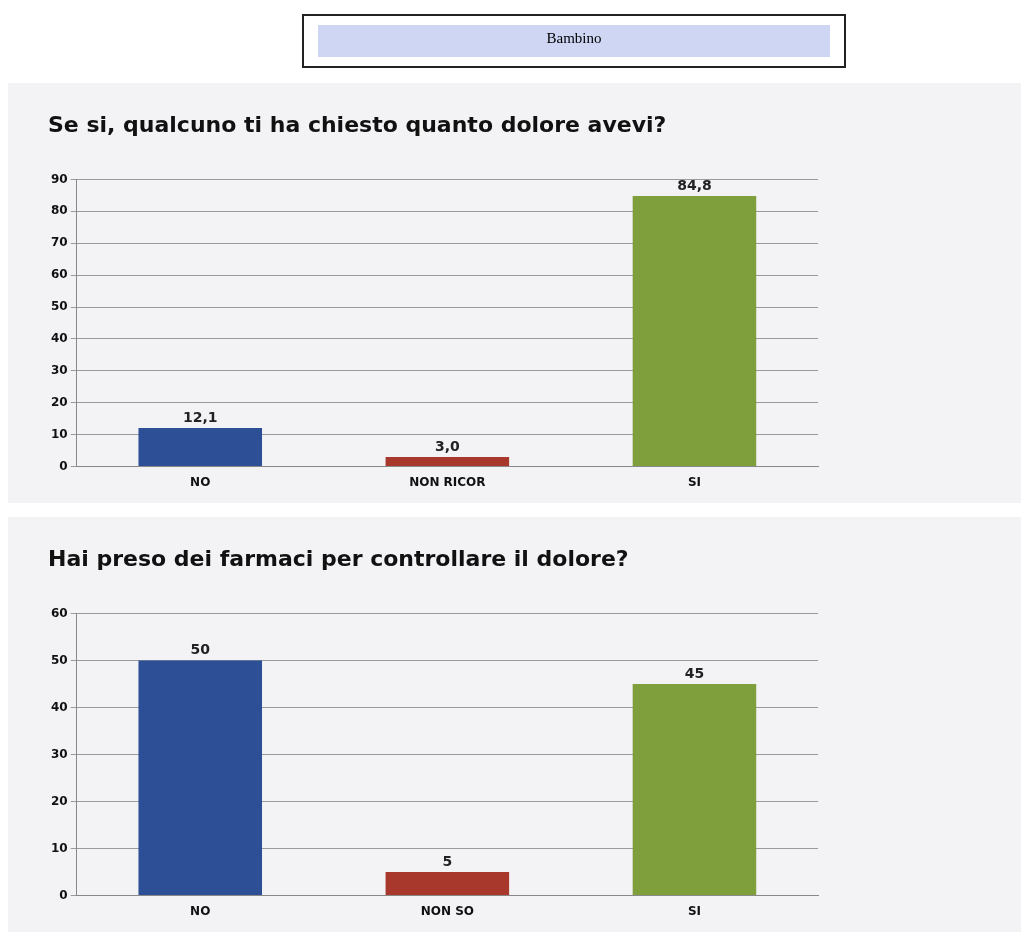  Describe the element at coordinates (59, 178) in the screenshot. I see `y-tick-label: 90` at that location.